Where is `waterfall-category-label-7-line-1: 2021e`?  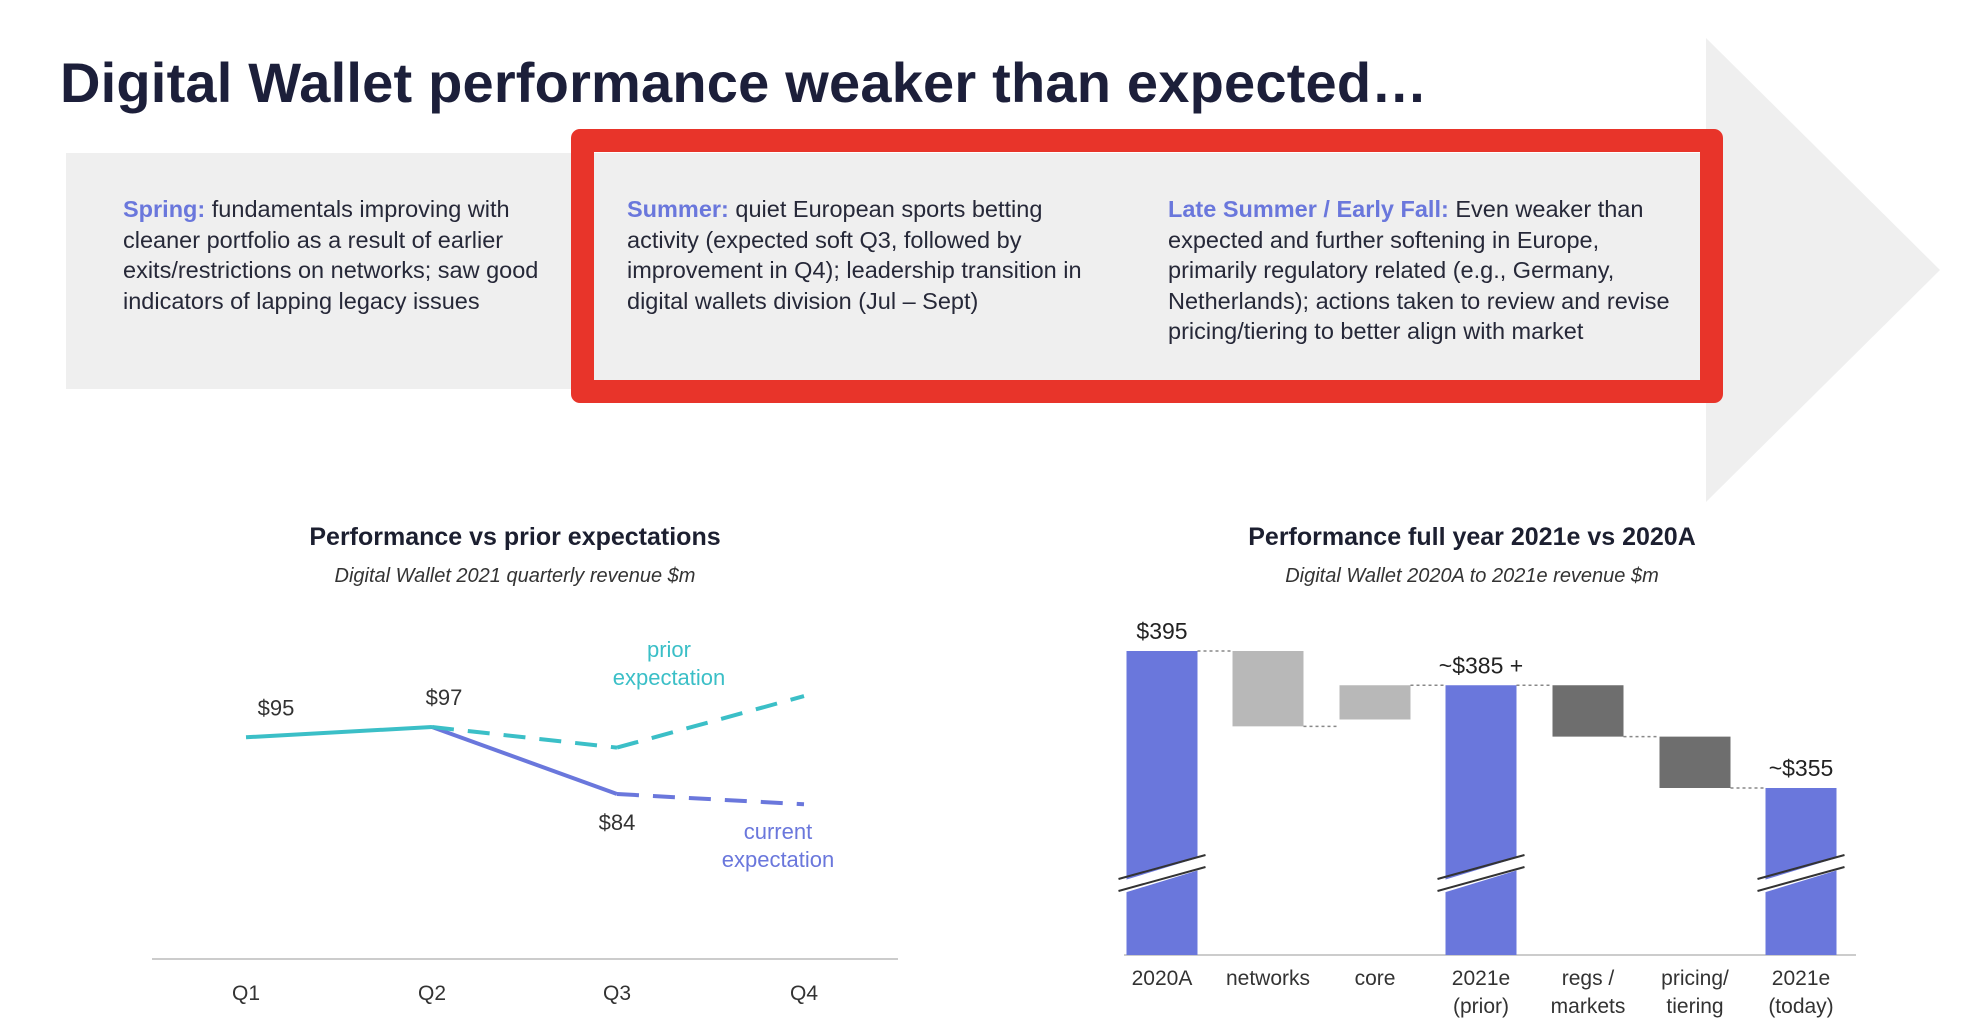 waterfall-category-label-7-line-1: 2021e is located at coordinates (1801, 978).